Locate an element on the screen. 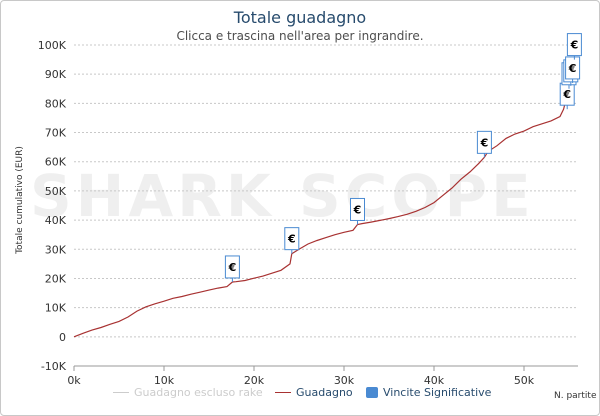  y-tick-label: -10K is located at coordinates (54, 366).